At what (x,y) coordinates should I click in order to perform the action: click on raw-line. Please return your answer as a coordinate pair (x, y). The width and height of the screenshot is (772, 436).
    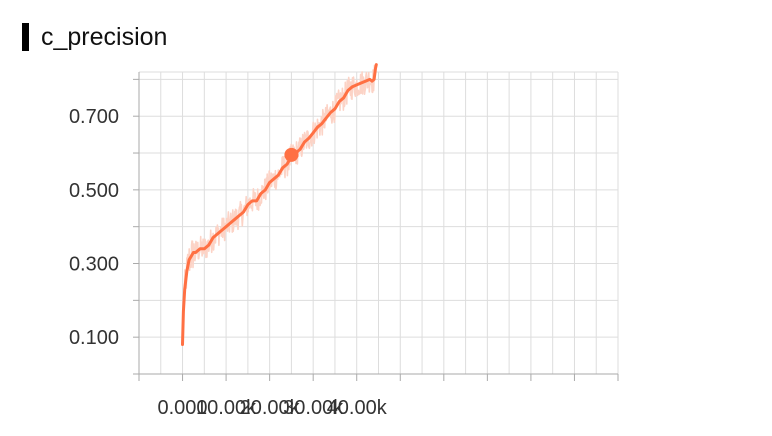
    Looking at the image, I should click on (279, 188).